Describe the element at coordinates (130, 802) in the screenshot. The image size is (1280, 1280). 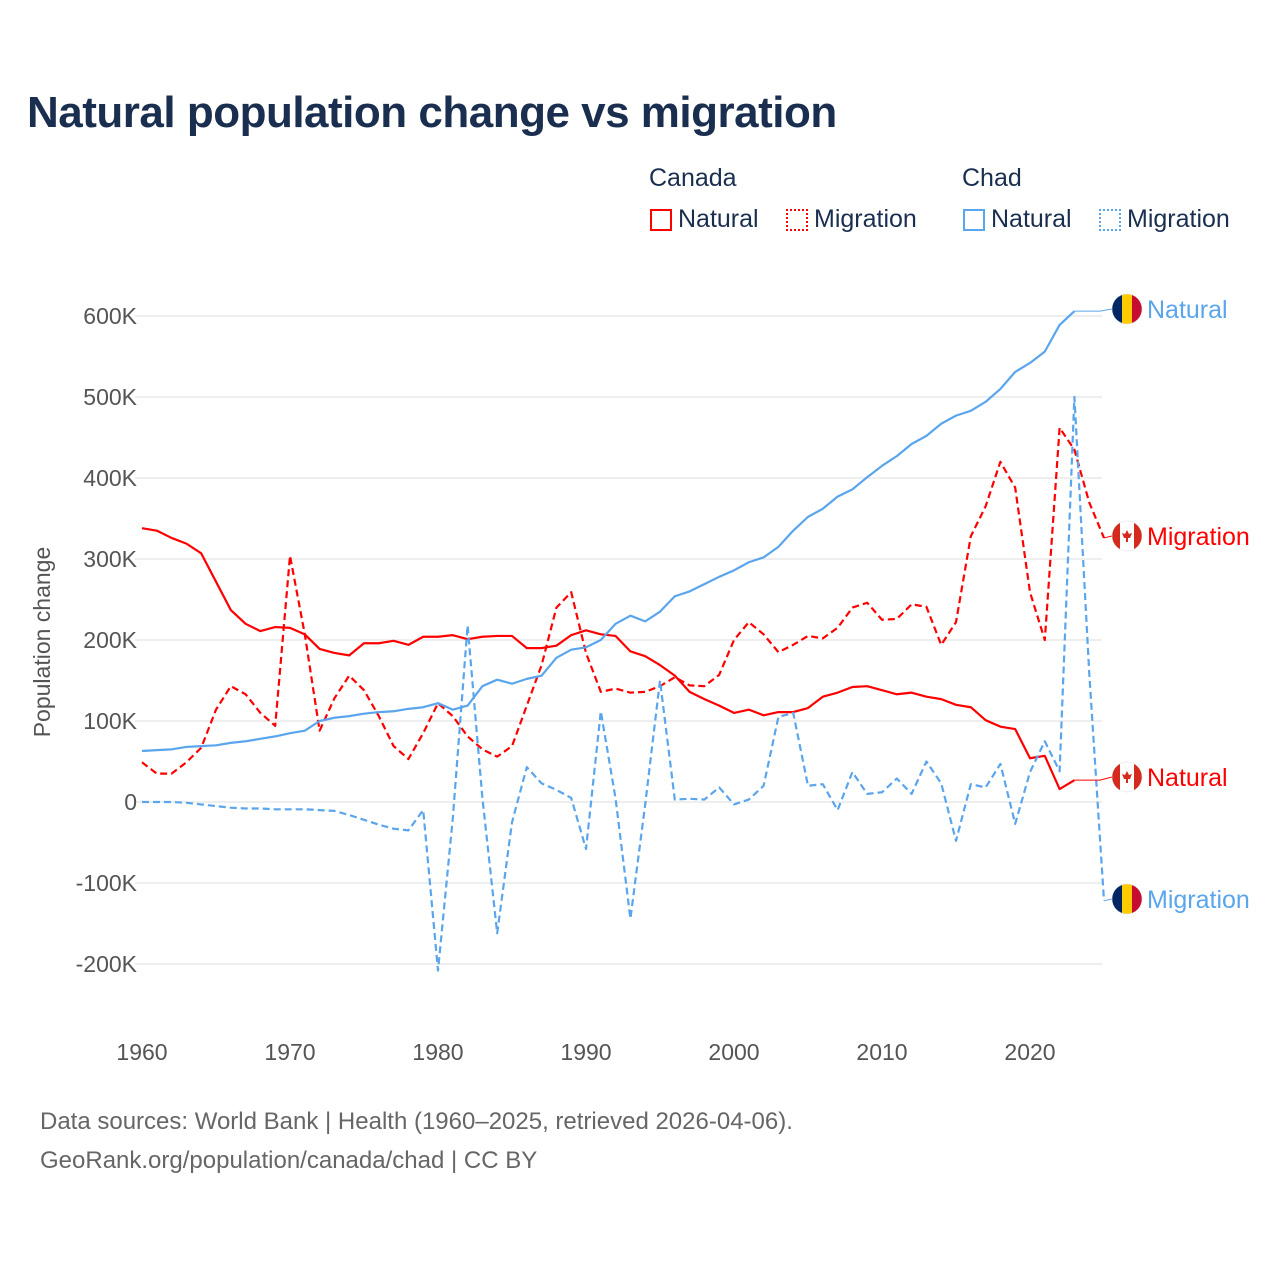
I see `y-tick-label: 0` at that location.